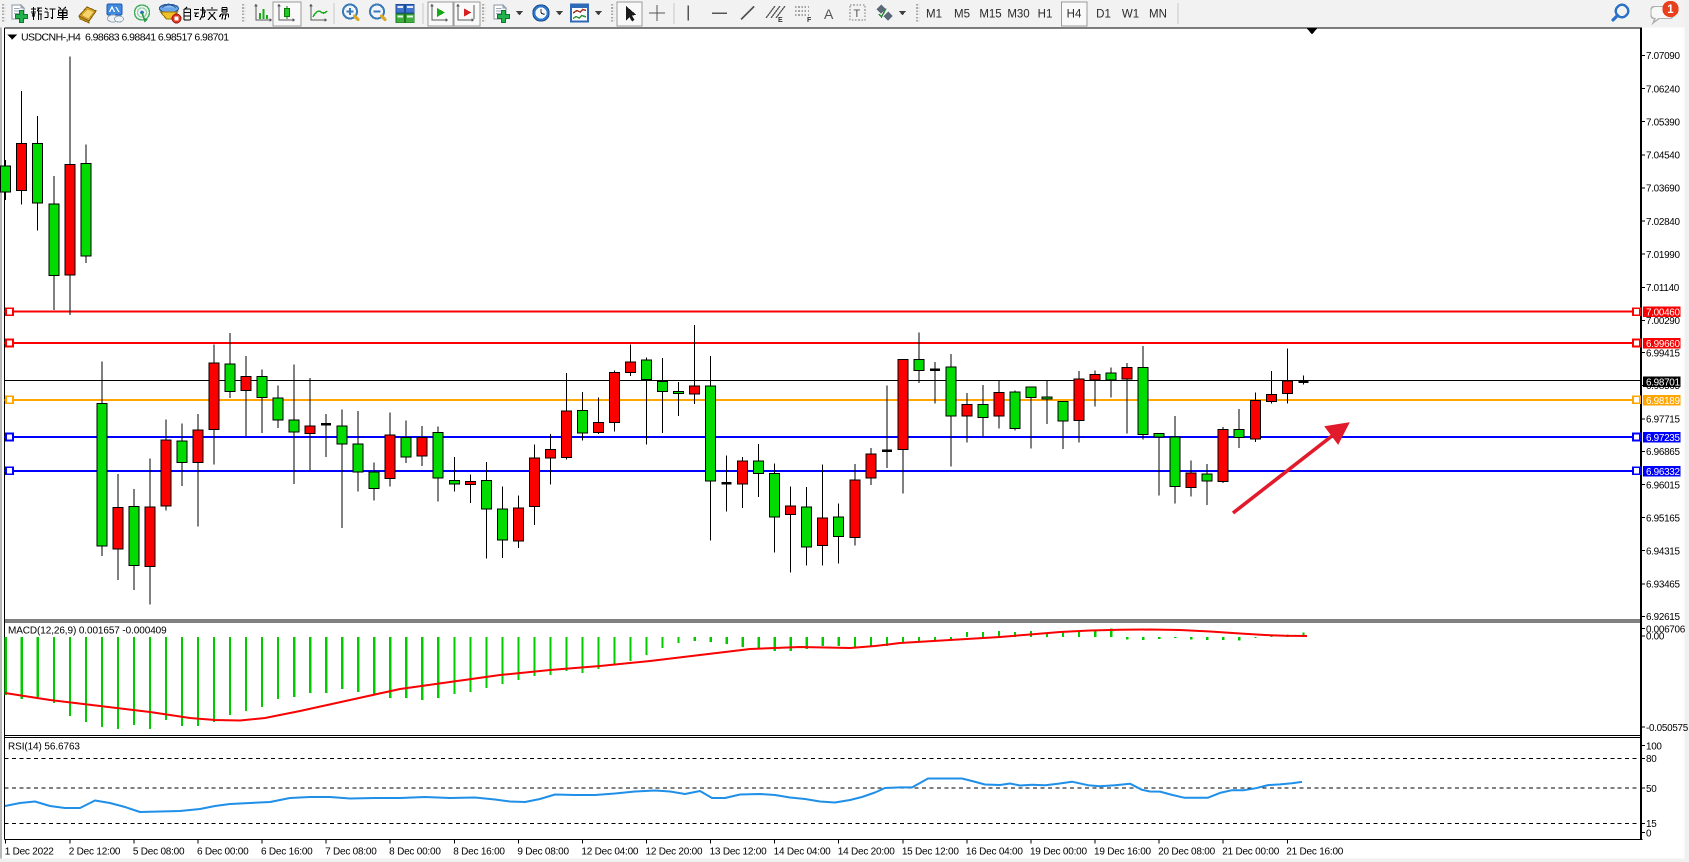 This screenshot has width=1689, height=862. Describe the element at coordinates (351, 852) in the screenshot. I see `svg-text: 7 Dec 08:00` at that location.